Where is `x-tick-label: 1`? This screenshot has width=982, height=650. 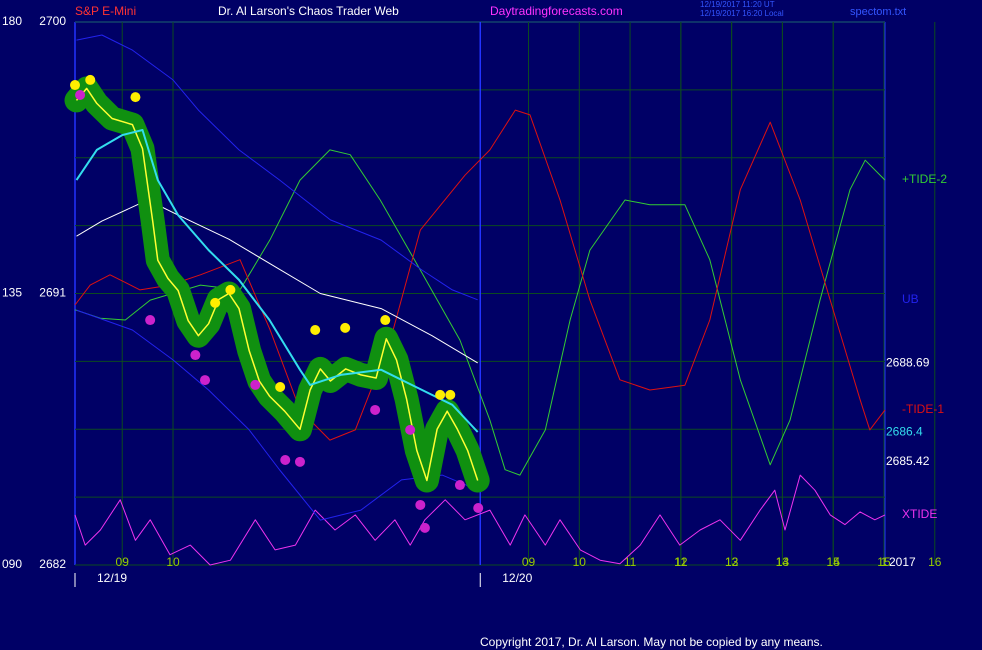
x-tick-label: 1 is located at coordinates (884, 562).